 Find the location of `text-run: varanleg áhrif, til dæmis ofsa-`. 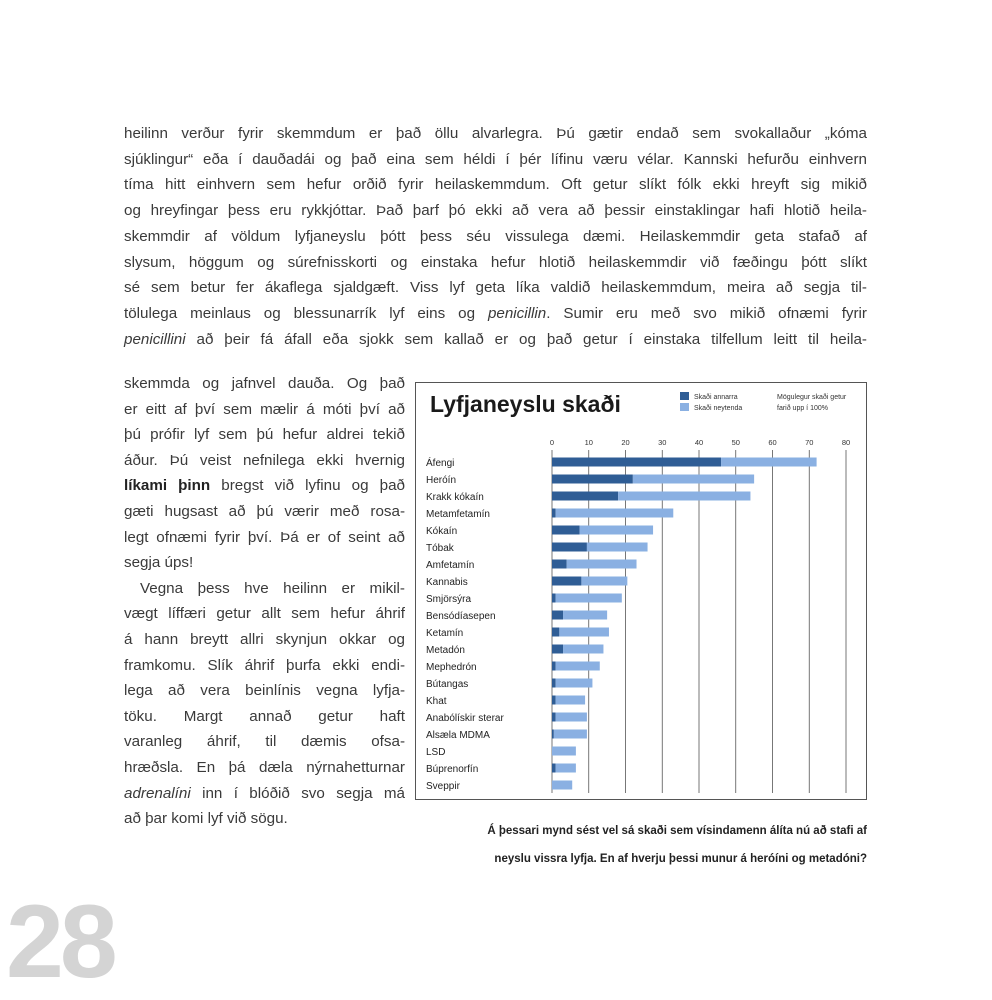

text-run: varanleg áhrif, til dæmis ofsa- is located at coordinates (264, 742).